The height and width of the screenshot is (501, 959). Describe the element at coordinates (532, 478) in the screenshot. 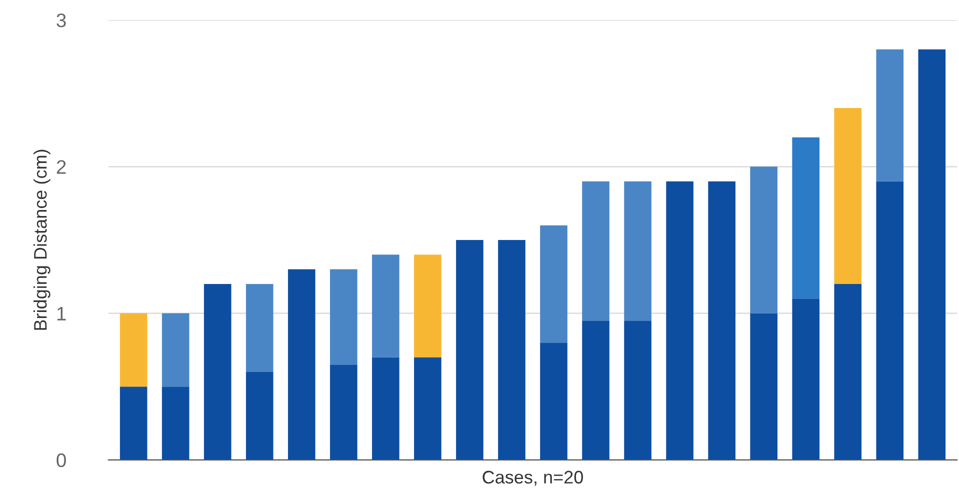

I see `x-axis-title: Cases, n=20` at that location.